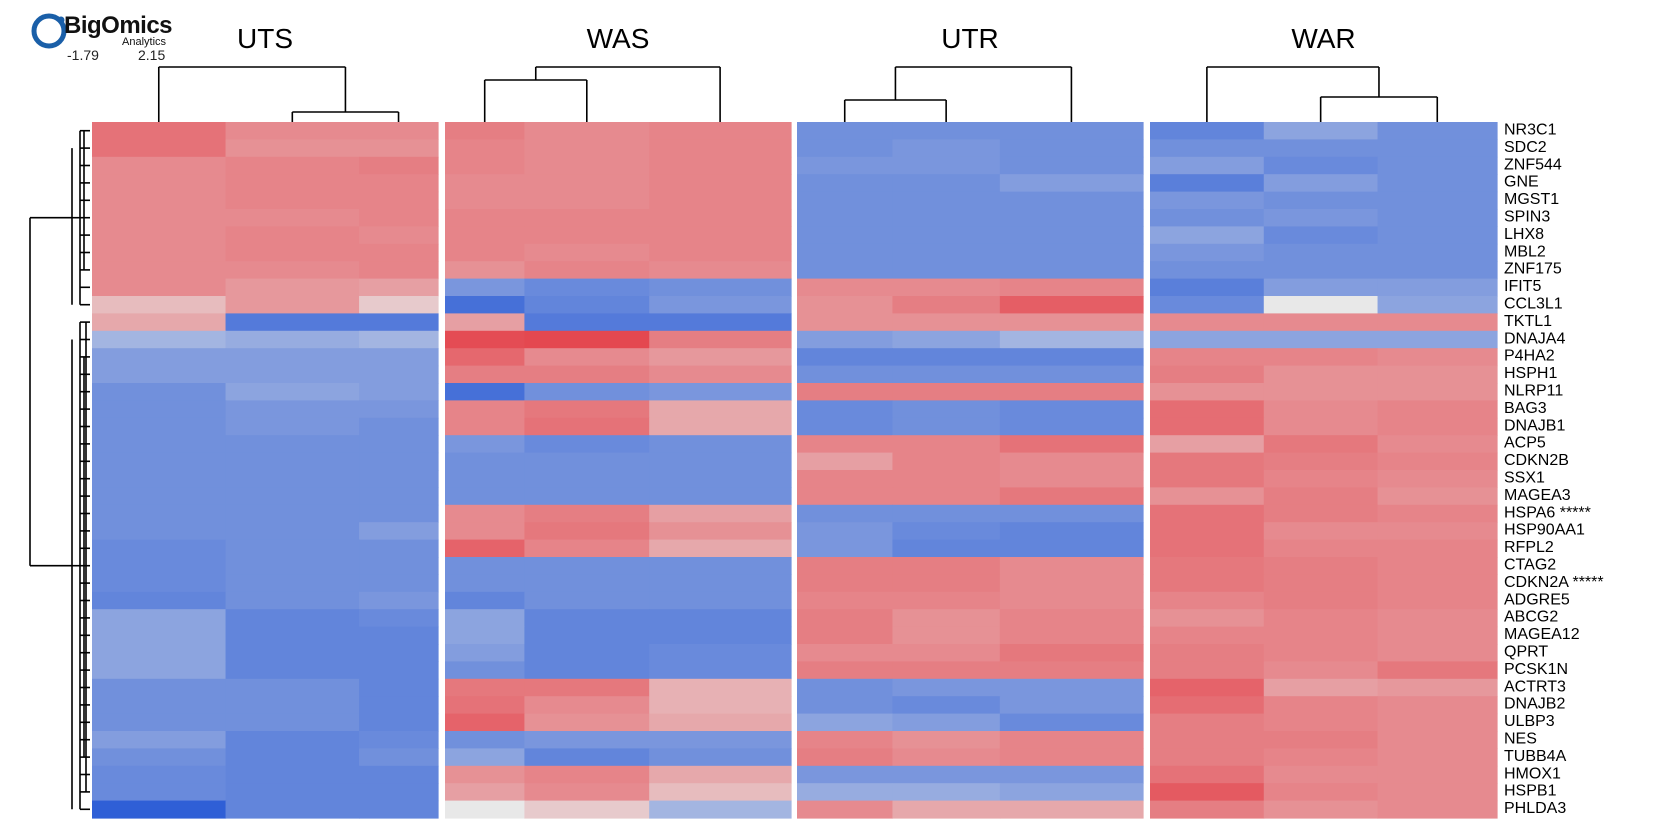 This screenshot has height=834, width=1667. What do you see at coordinates (1544, 530) in the screenshot?
I see `gene-label: HSP90AA1` at bounding box center [1544, 530].